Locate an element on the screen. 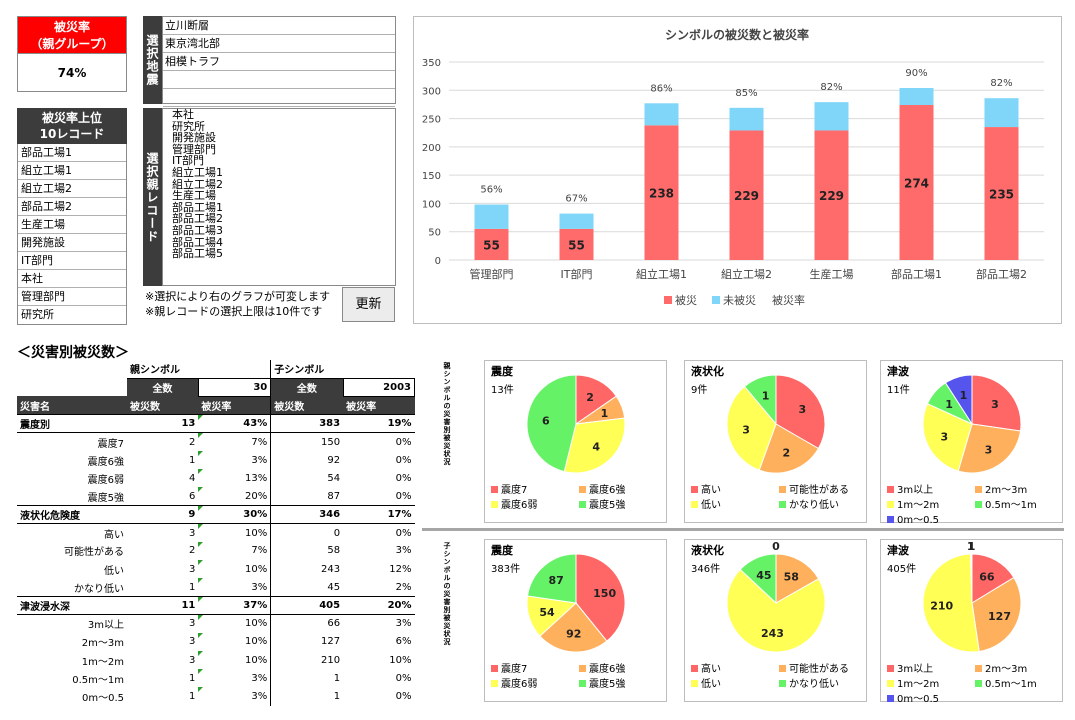 The height and width of the screenshot is (720, 1075). row-parent-rate: 13% is located at coordinates (234, 478).